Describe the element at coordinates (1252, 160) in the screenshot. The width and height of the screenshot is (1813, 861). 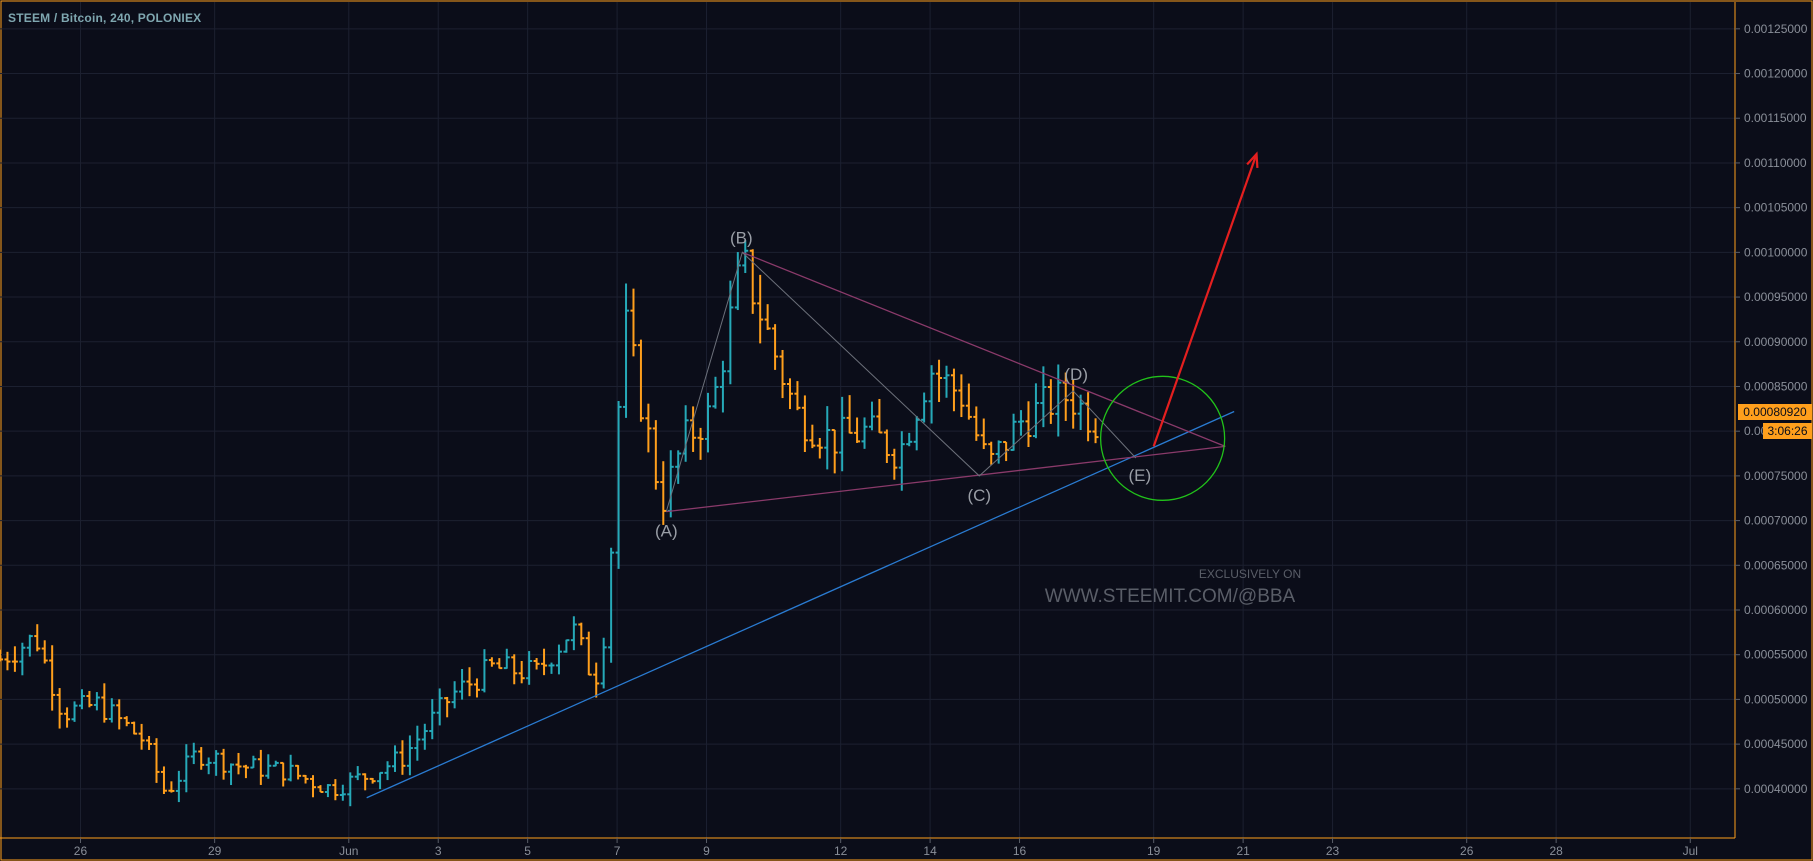
I see `breakout-arrow-head` at that location.